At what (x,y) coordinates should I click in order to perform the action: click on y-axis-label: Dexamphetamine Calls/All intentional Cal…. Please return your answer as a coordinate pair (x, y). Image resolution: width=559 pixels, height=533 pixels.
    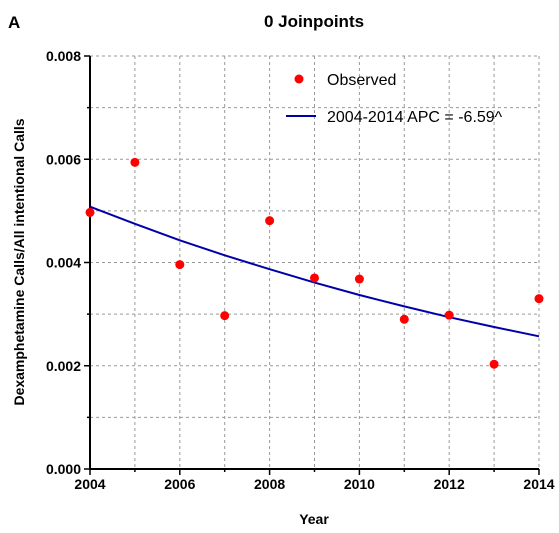
    Looking at the image, I should click on (19, 261).